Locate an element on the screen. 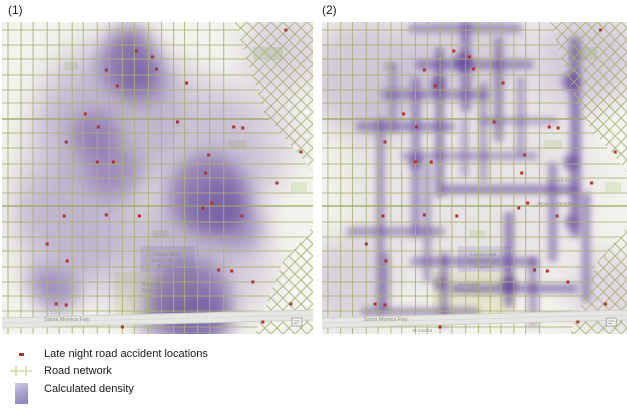  figure-panel-2-label: (2) is located at coordinates (329, 10).